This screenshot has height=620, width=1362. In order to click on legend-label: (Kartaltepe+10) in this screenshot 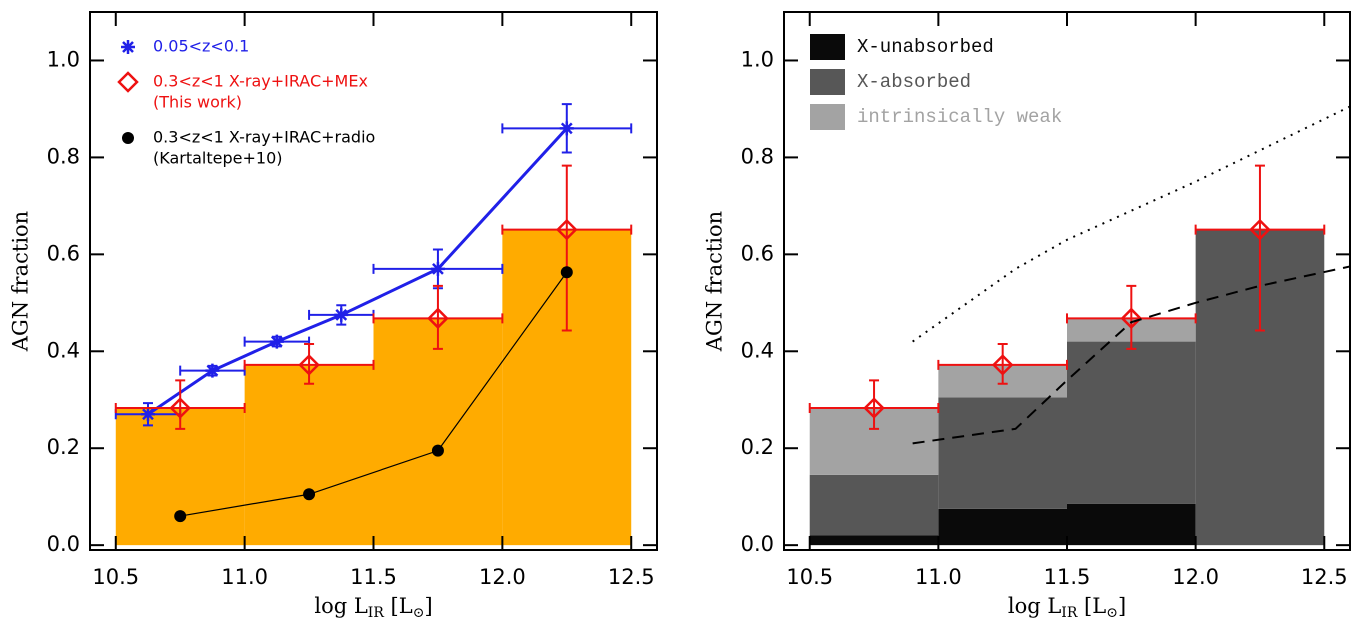, I will do `click(217, 158)`.